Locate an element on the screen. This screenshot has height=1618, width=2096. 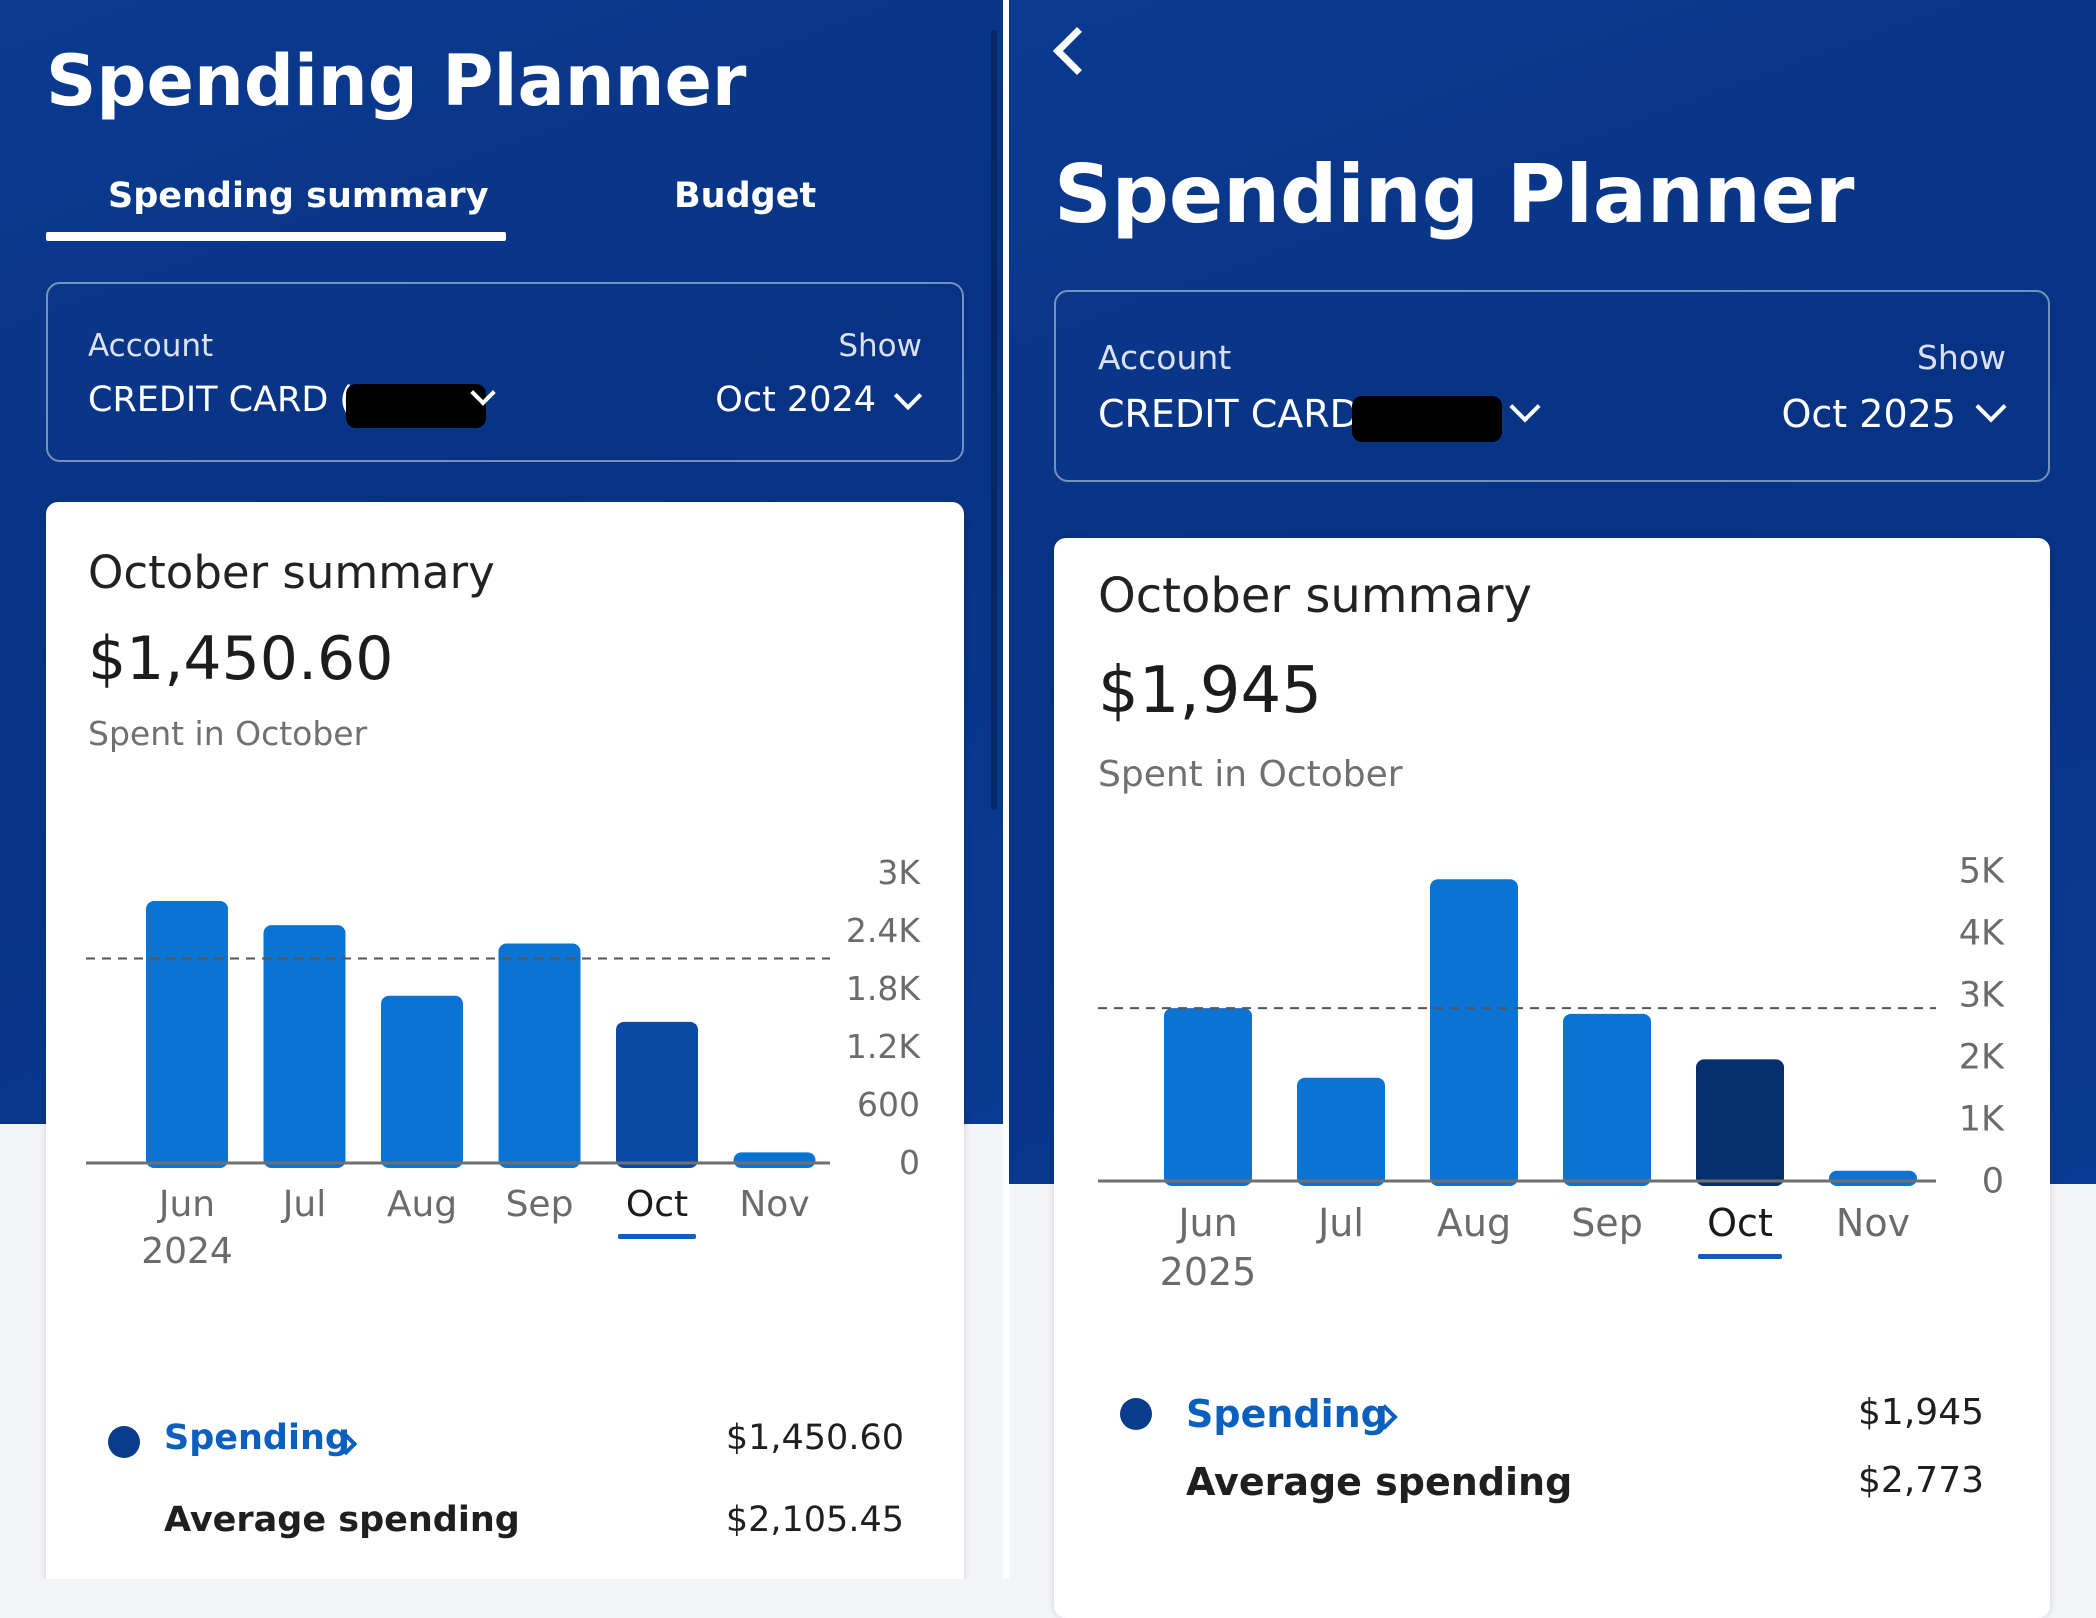
x-tick-year: 2025 is located at coordinates (1208, 1272).